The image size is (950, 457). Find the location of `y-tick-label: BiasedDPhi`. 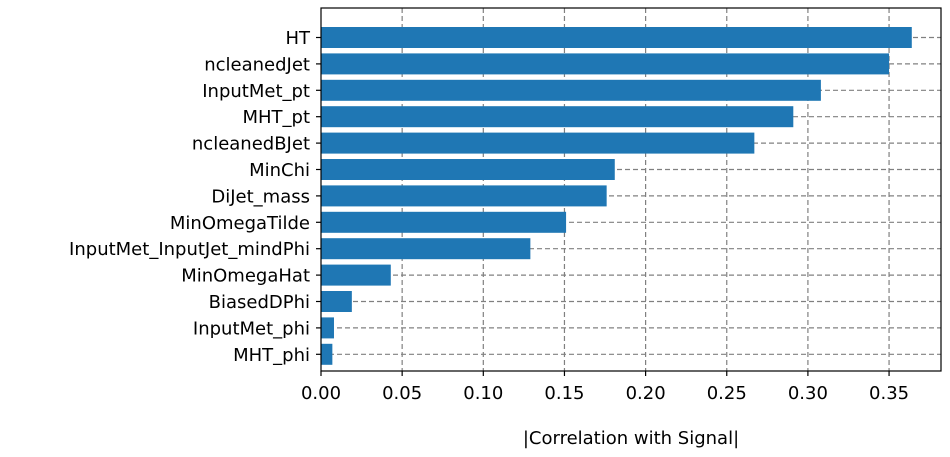

y-tick-label: BiasedDPhi is located at coordinates (259, 302).